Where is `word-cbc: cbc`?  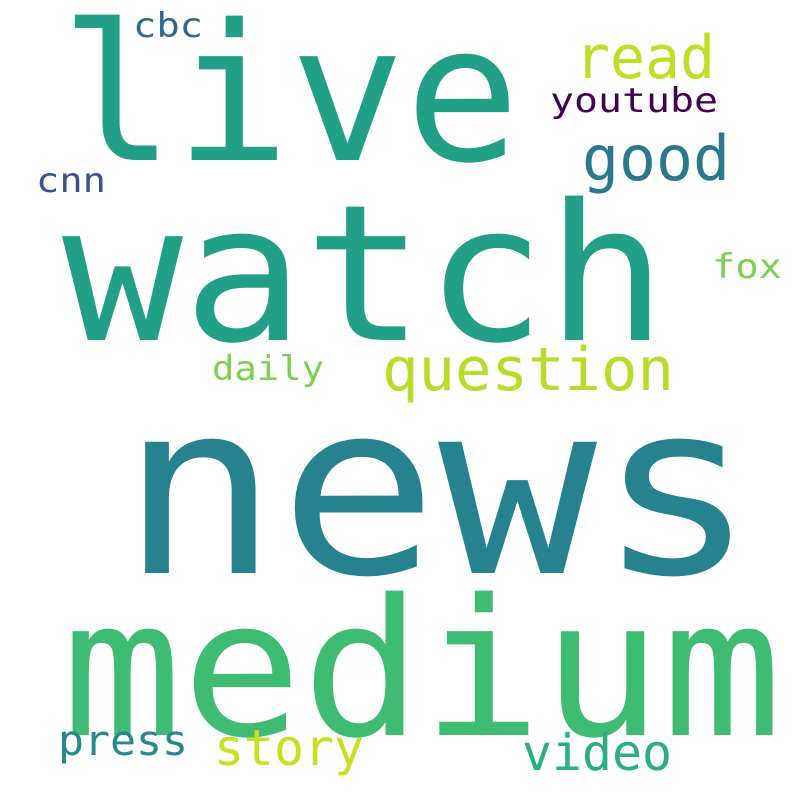
word-cbc: cbc is located at coordinates (168, 26).